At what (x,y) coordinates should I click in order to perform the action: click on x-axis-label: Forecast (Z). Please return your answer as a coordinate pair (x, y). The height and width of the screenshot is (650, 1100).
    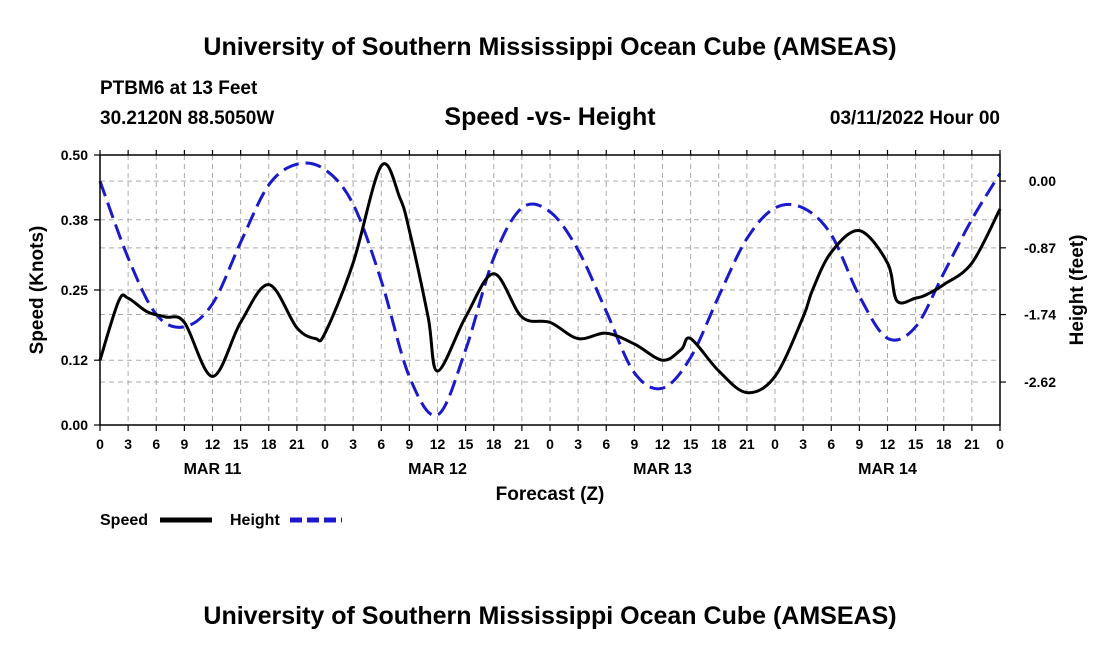
    Looking at the image, I should click on (550, 494).